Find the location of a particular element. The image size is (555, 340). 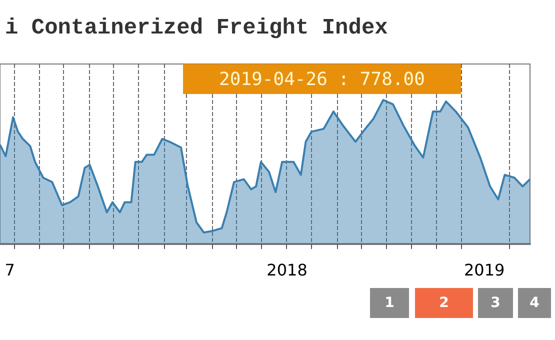

page-button: 1 is located at coordinates (389, 303).